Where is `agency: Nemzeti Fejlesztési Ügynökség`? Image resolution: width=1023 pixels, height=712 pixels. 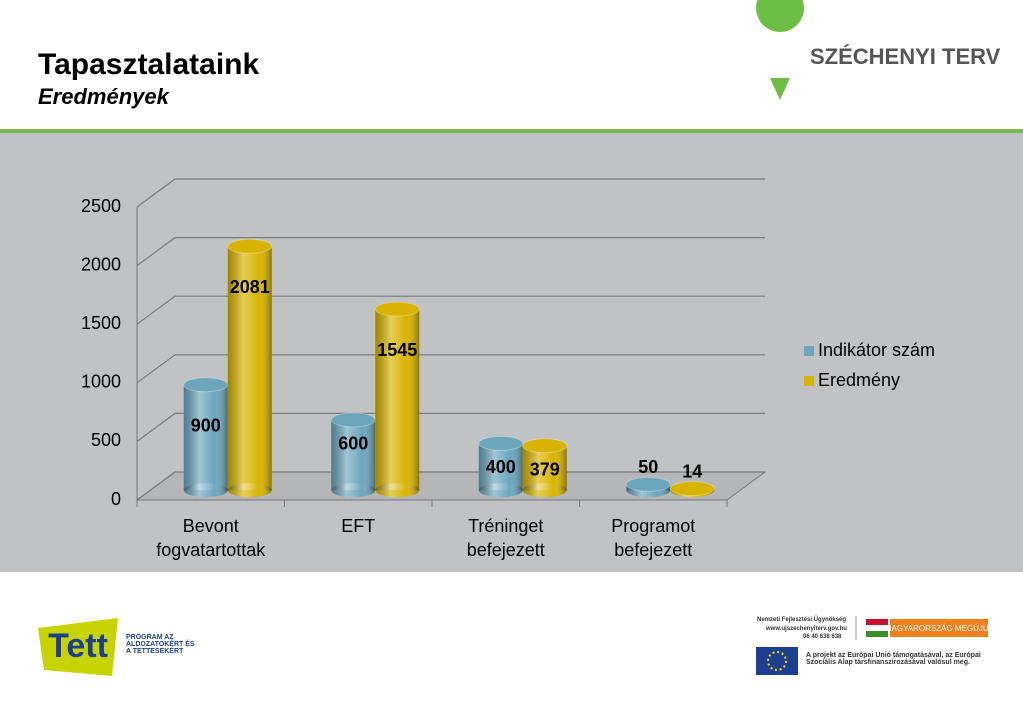
agency: Nemzeti Fejlesztési Ügynökség is located at coordinates (802, 620).